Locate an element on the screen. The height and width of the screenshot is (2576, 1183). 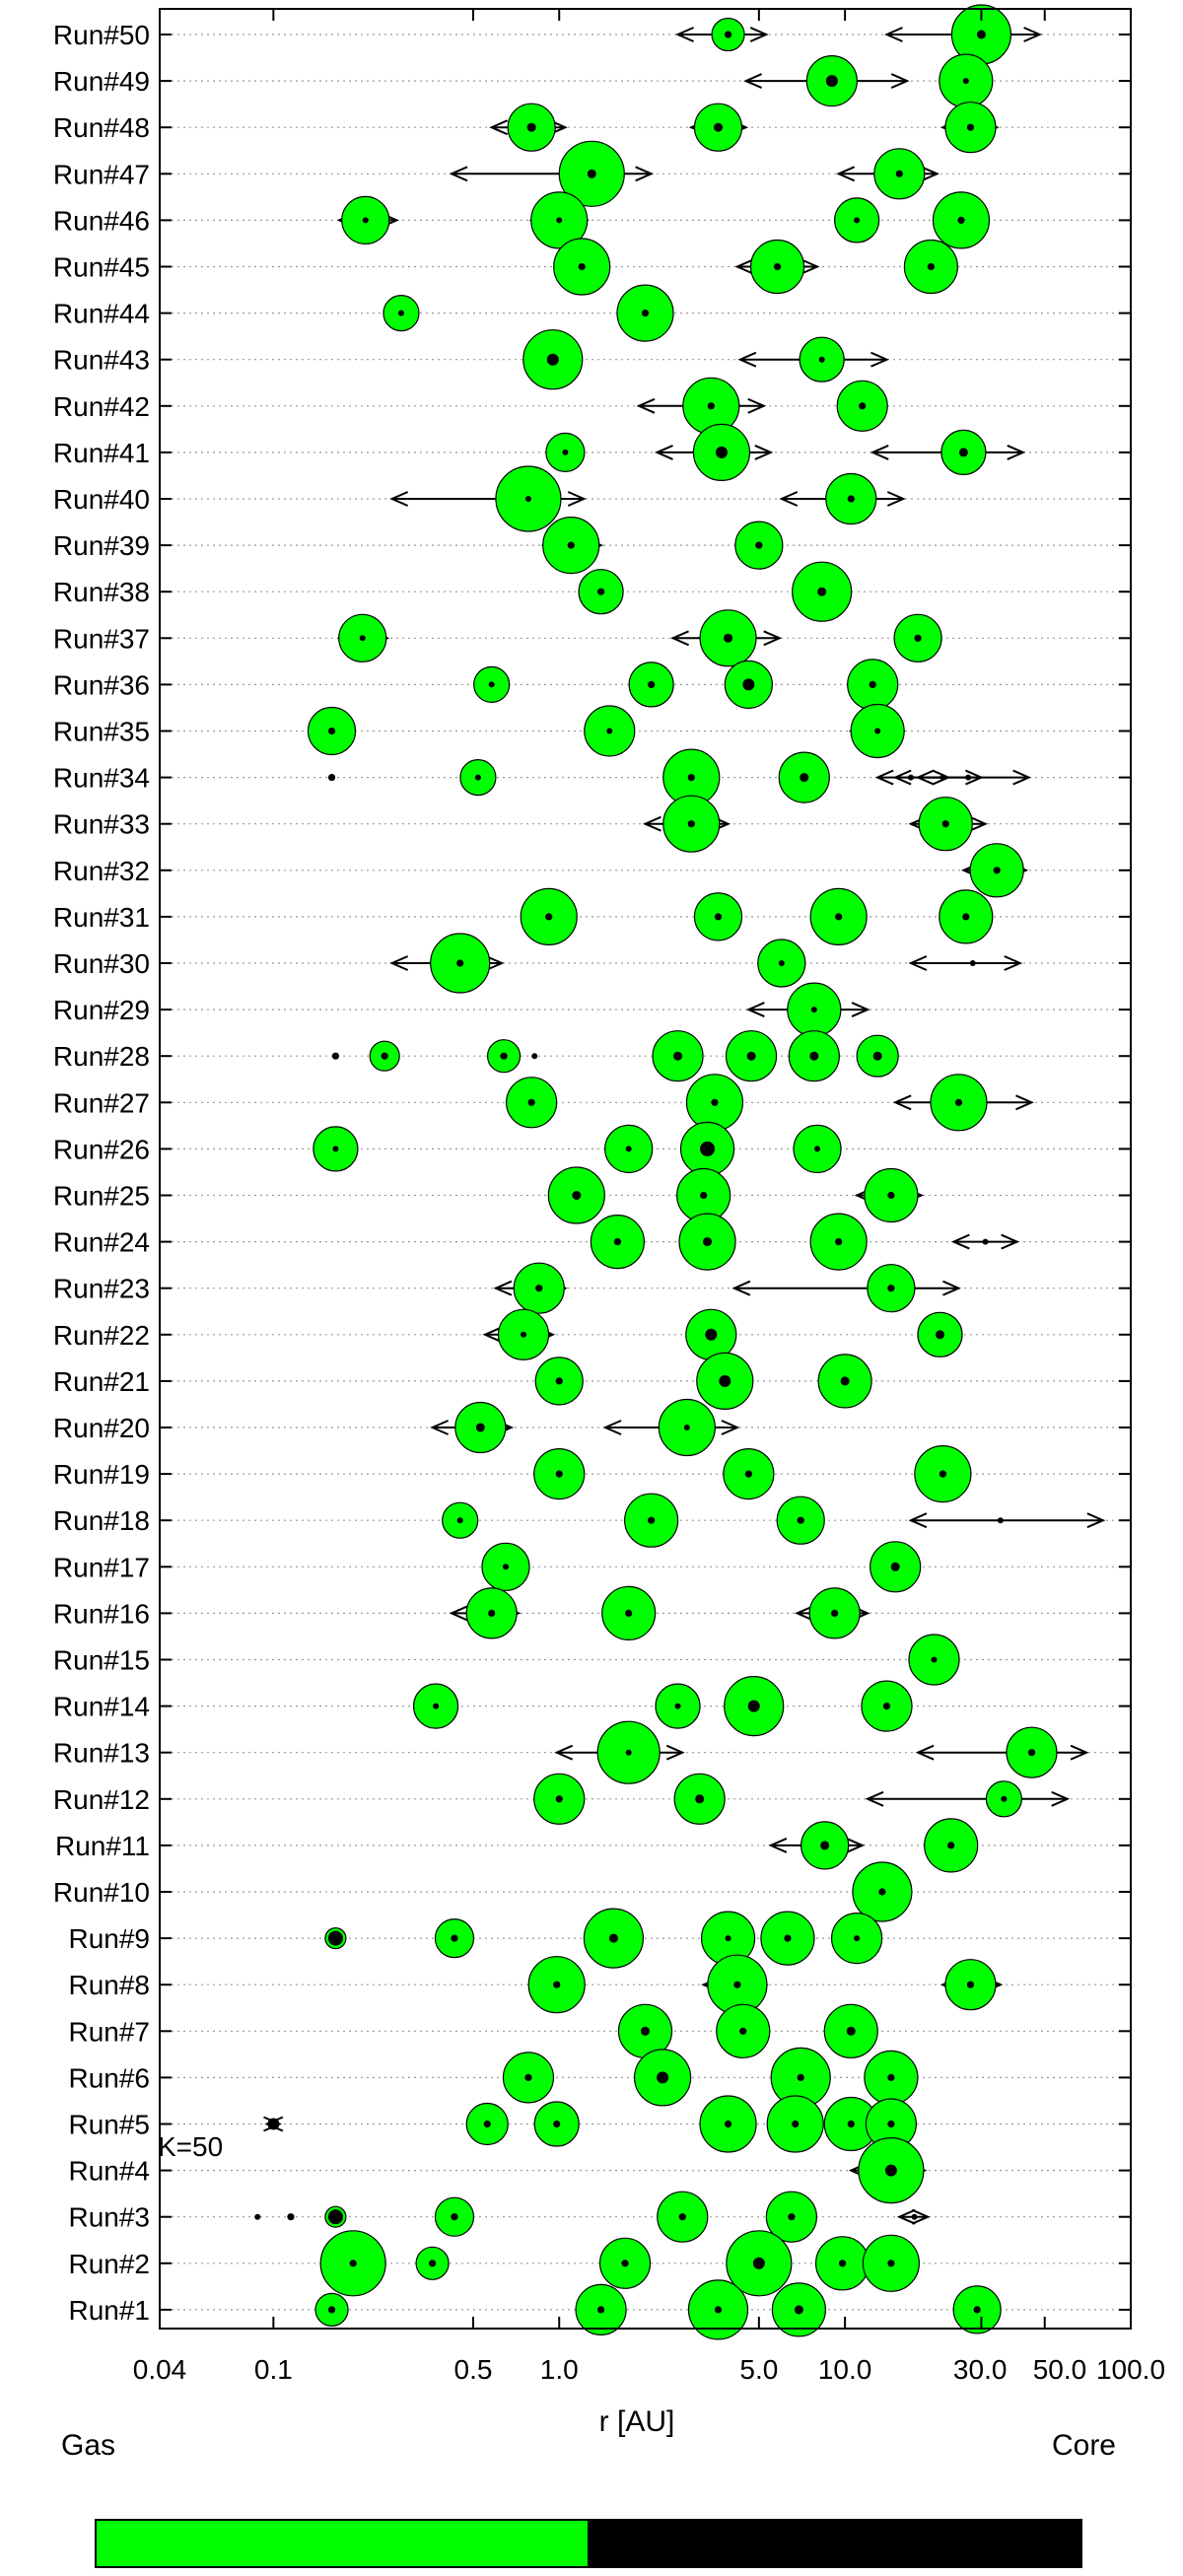
run-label: Run#21 is located at coordinates (101, 1381).